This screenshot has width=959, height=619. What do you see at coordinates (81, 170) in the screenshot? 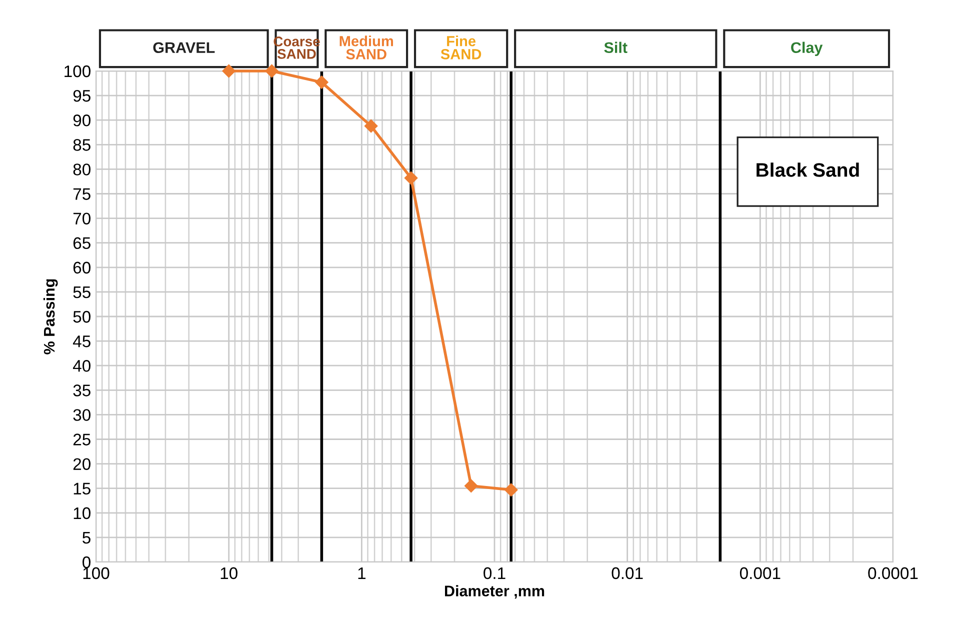
I see `y-tick-label: 80` at bounding box center [81, 170].